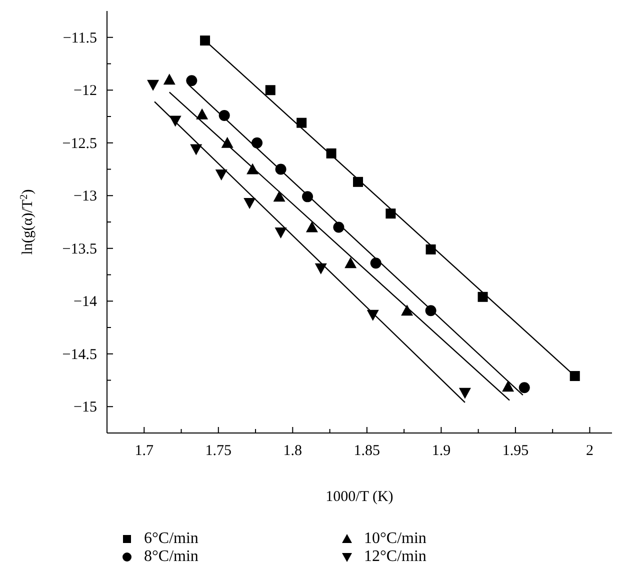  I want to click on y-tick-label: −13.5, so click(79, 249).